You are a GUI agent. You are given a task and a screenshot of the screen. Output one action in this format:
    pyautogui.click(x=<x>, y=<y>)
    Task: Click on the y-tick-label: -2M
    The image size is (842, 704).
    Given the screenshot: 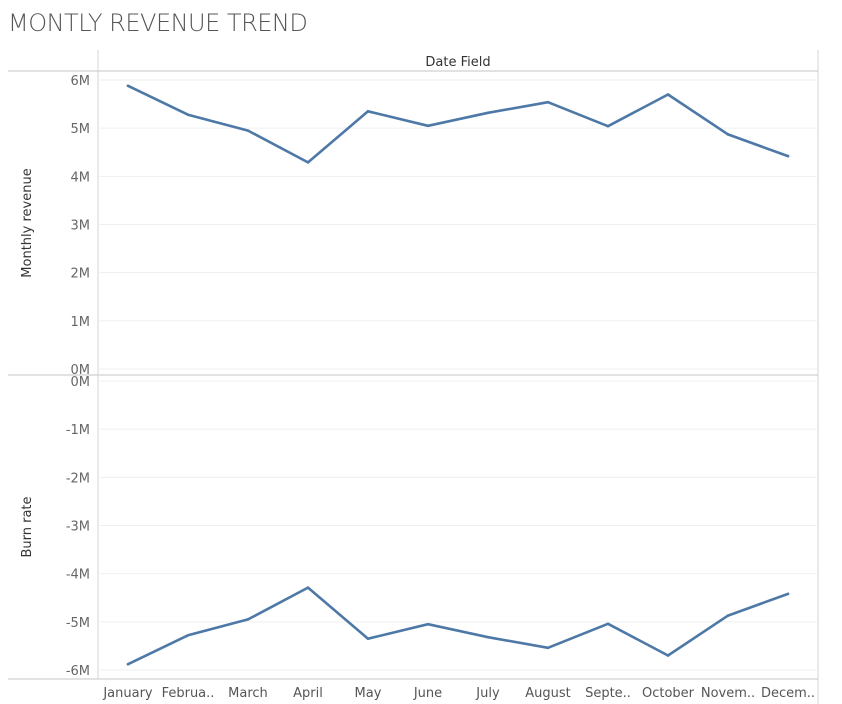 What is the action you would take?
    pyautogui.click(x=78, y=478)
    